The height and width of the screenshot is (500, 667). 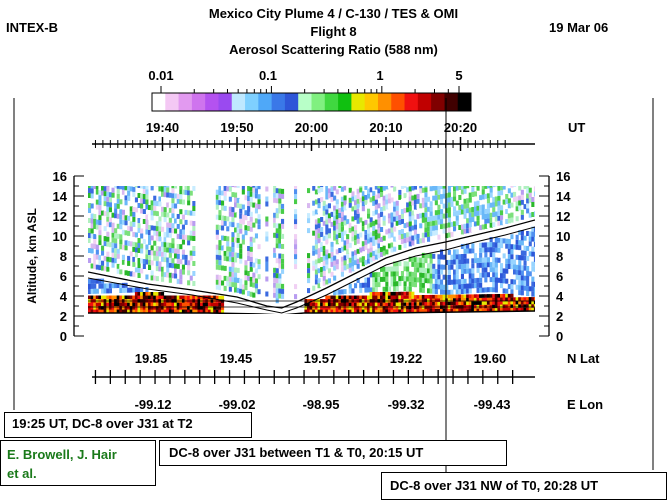 What do you see at coordinates (78, 463) in the screenshot?
I see `credit-box: E. Browell, J. Hair et al.` at bounding box center [78, 463].